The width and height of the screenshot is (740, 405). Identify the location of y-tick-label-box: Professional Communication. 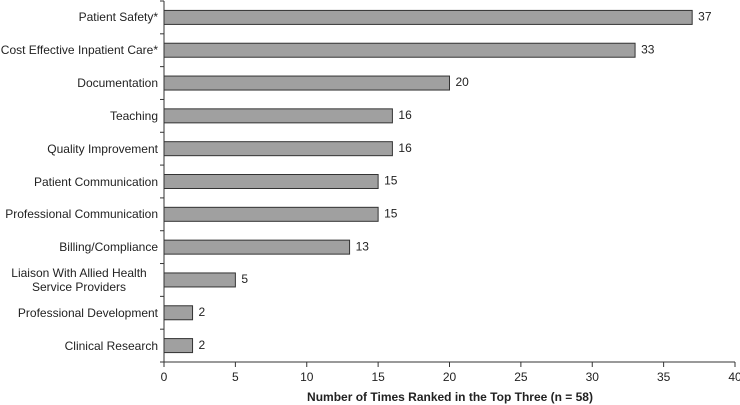
(79, 214).